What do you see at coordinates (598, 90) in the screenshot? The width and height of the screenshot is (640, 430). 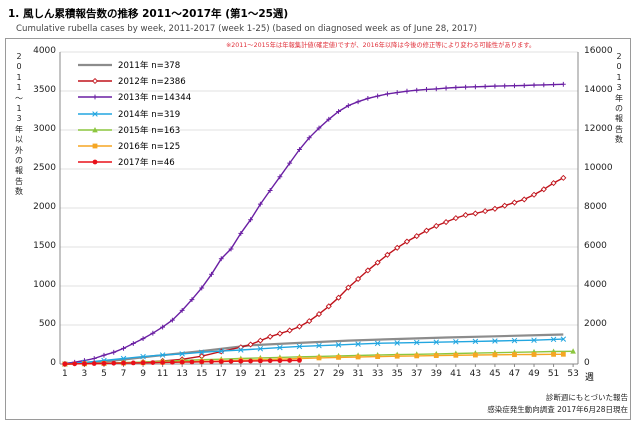 I see `right-y-tick-label: 14000` at bounding box center [598, 90].